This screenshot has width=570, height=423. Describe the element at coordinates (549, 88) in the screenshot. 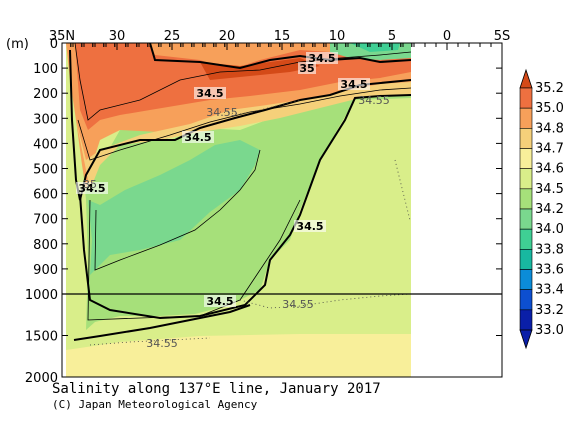

I see `colorbar-label: 35.2` at that location.